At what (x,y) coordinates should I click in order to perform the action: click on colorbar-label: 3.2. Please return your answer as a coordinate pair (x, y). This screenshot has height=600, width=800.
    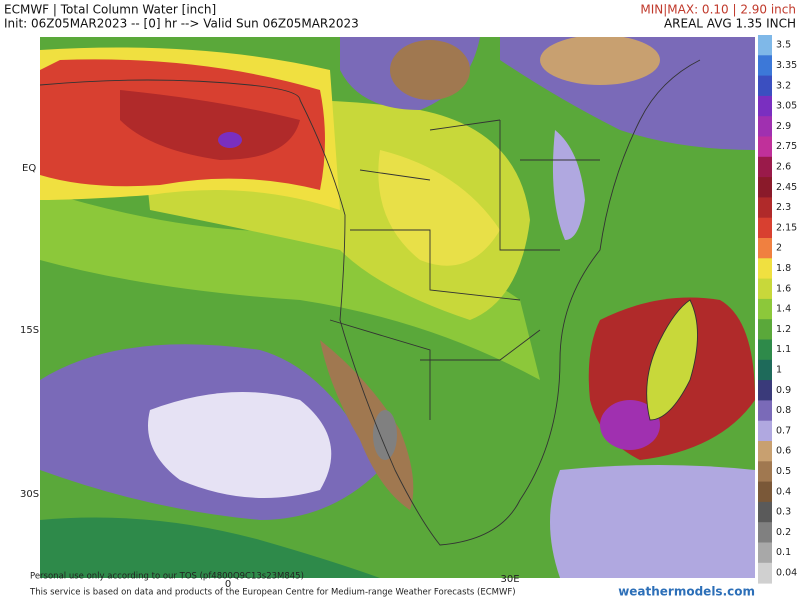
    Looking at the image, I should click on (783, 85).